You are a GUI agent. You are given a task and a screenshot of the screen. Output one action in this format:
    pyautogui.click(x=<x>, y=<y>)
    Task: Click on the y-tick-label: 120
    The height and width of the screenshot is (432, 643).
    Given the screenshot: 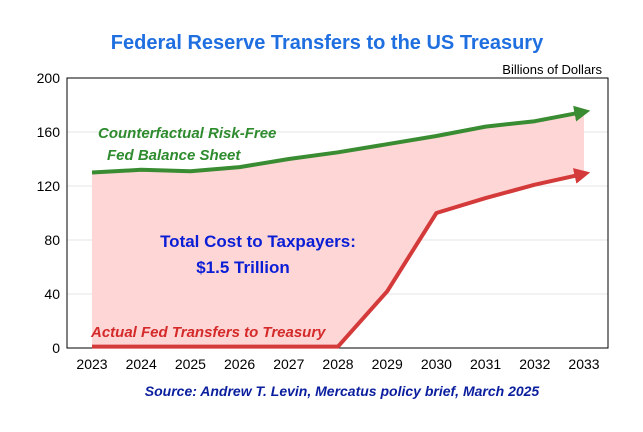 What is the action you would take?
    pyautogui.click(x=49, y=186)
    